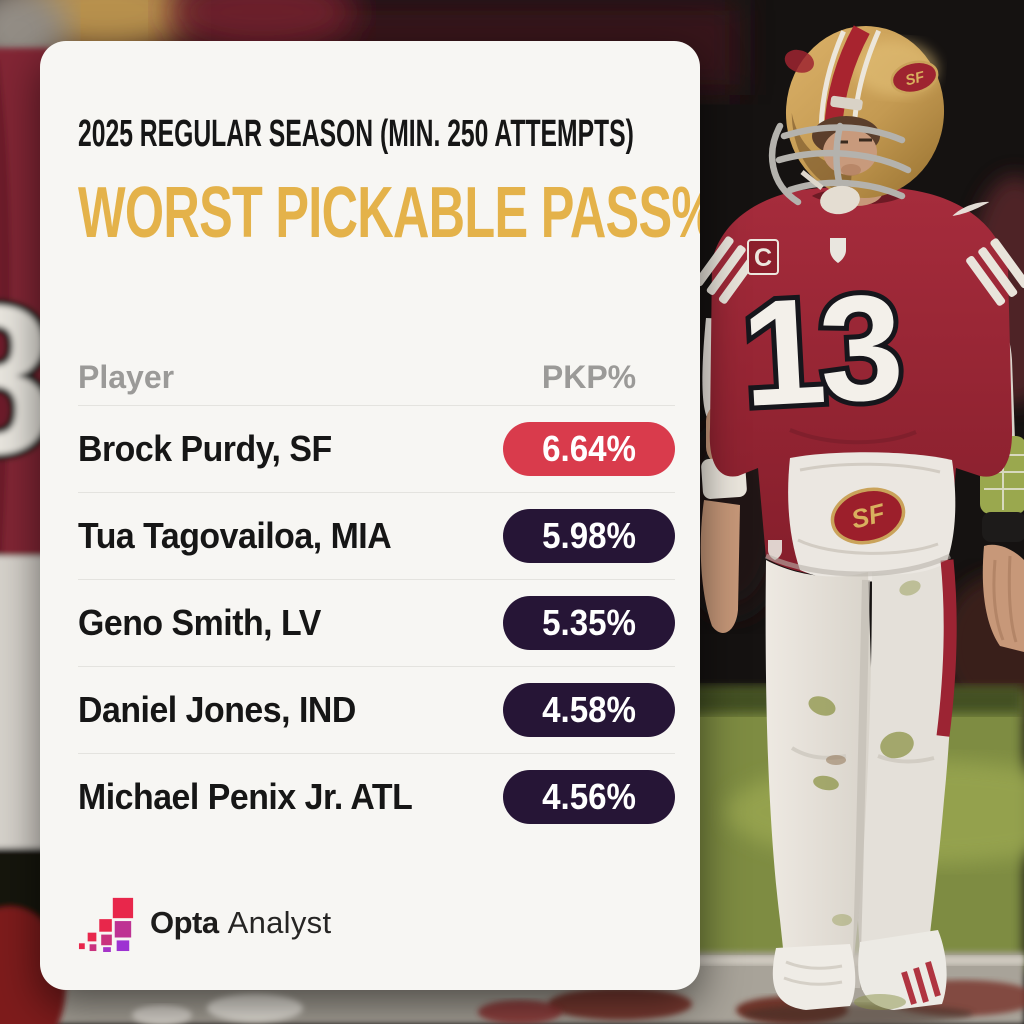 This screenshot has width=1024, height=1024. I want to click on brand-wordmark: Opta Analyst, so click(240, 923).